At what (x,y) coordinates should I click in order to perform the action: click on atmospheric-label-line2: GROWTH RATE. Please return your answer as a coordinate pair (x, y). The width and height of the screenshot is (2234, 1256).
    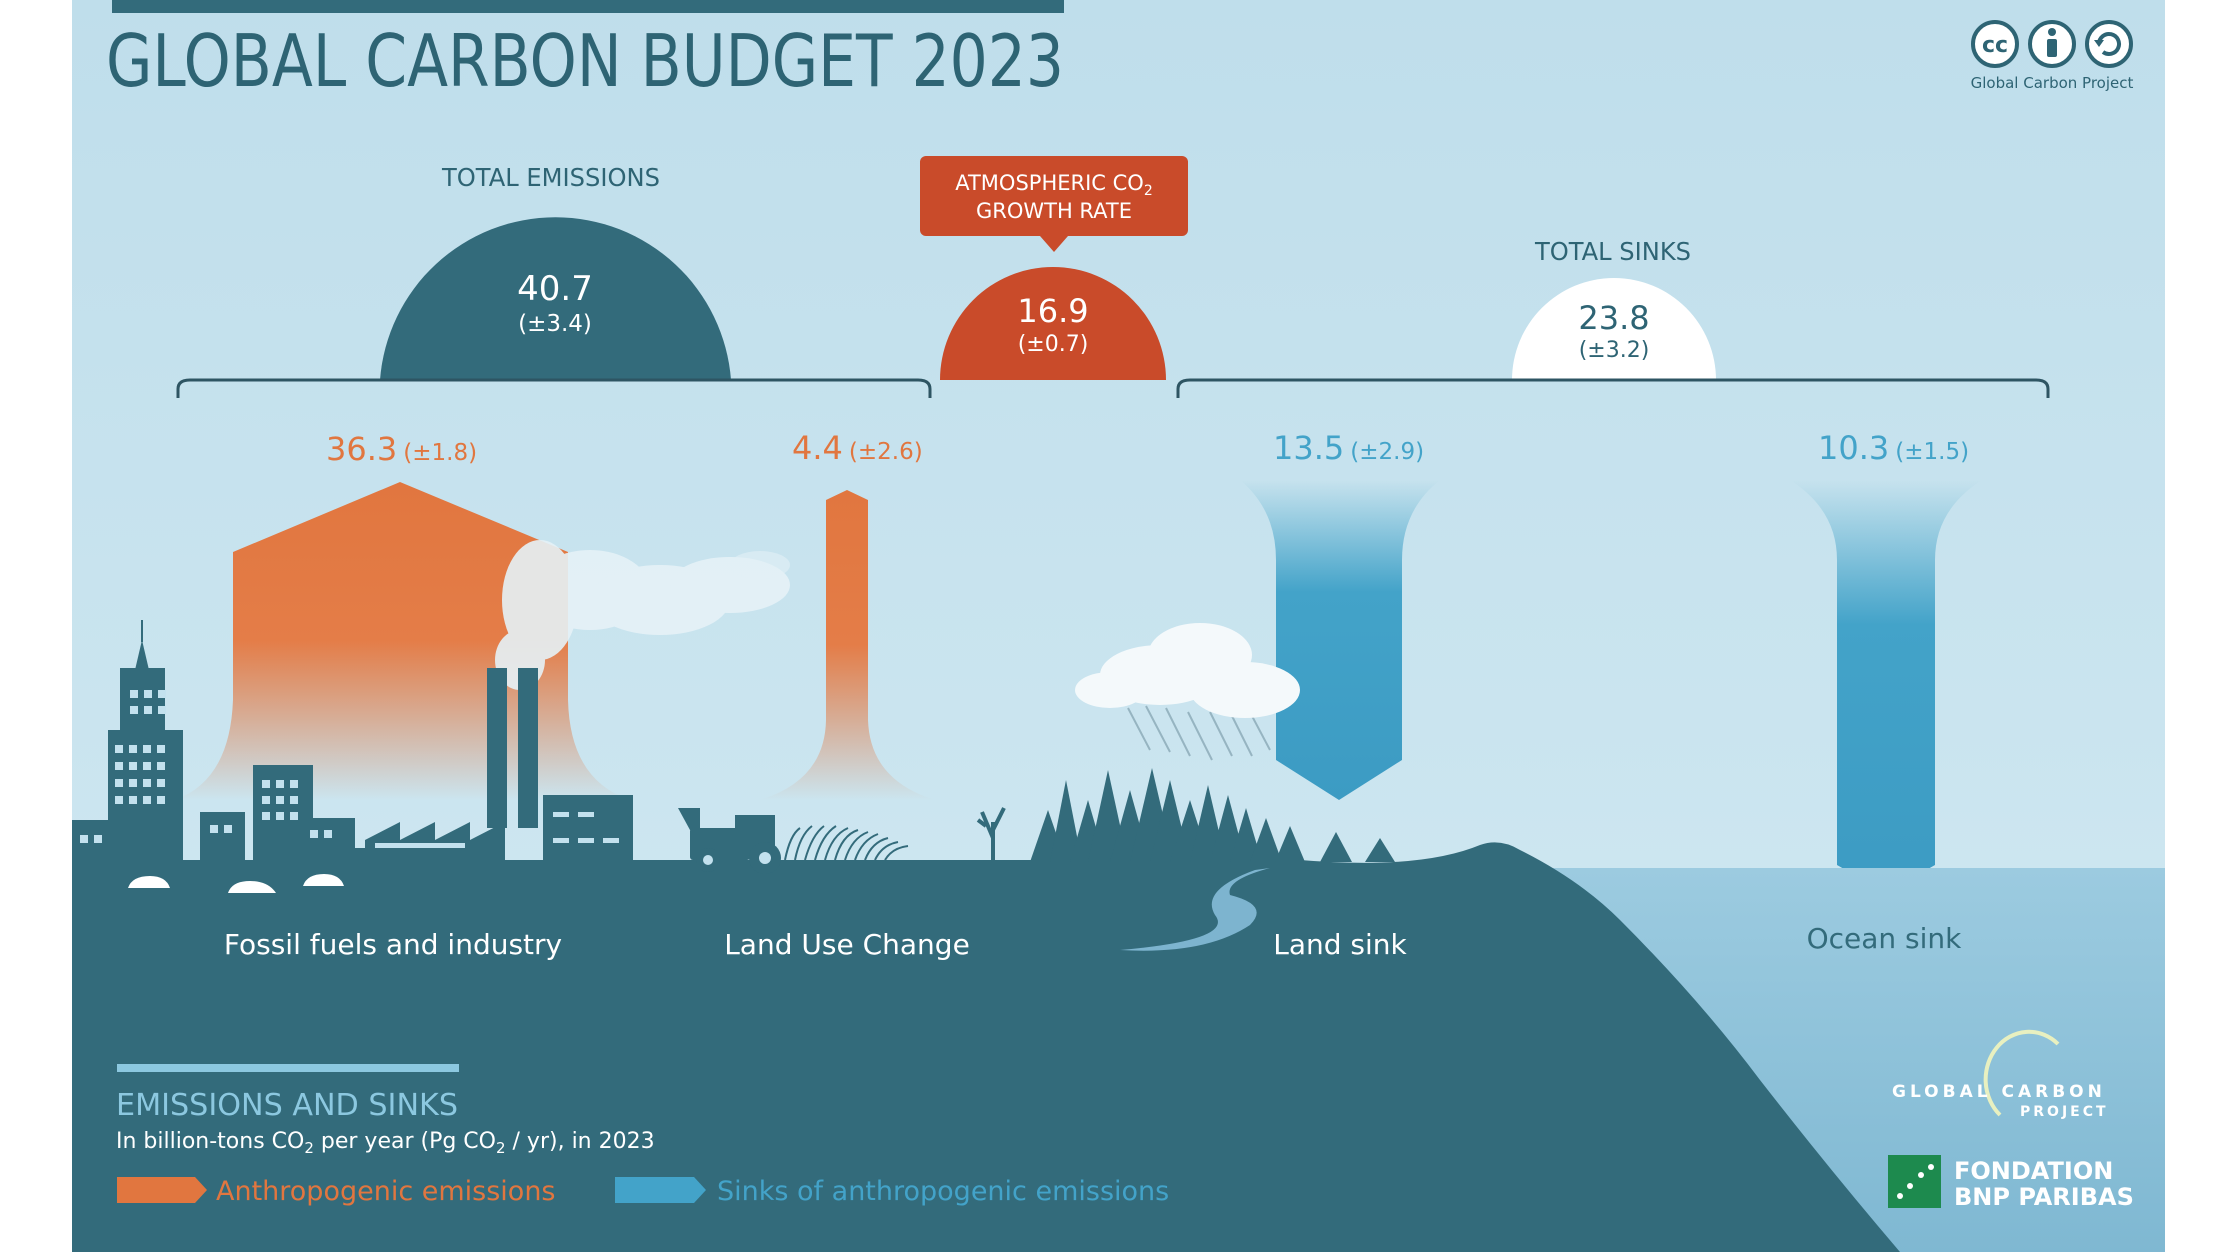
    Looking at the image, I should click on (1054, 211).